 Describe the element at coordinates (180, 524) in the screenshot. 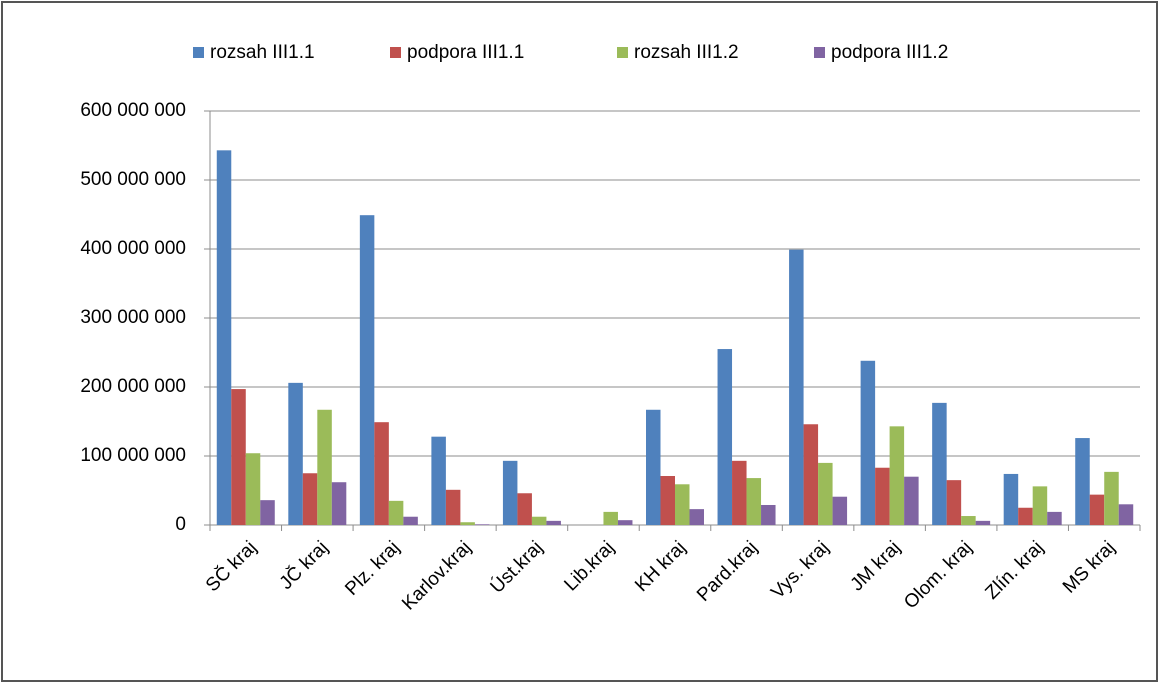

I see `y-tick-label: 0` at that location.